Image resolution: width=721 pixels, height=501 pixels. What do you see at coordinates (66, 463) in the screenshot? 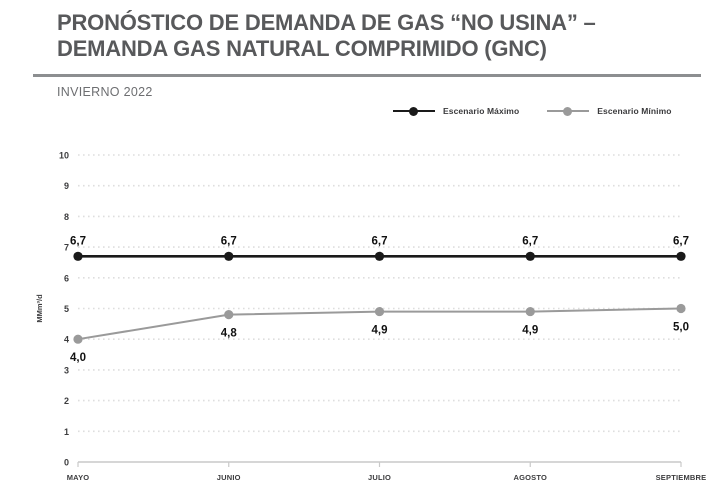
I see `y-tick-label: 0` at bounding box center [66, 463].